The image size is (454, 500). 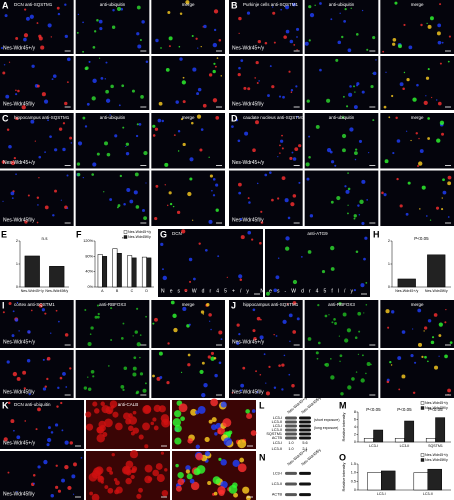 I want to click on panel-title: DCN, so click(x=177, y=233).